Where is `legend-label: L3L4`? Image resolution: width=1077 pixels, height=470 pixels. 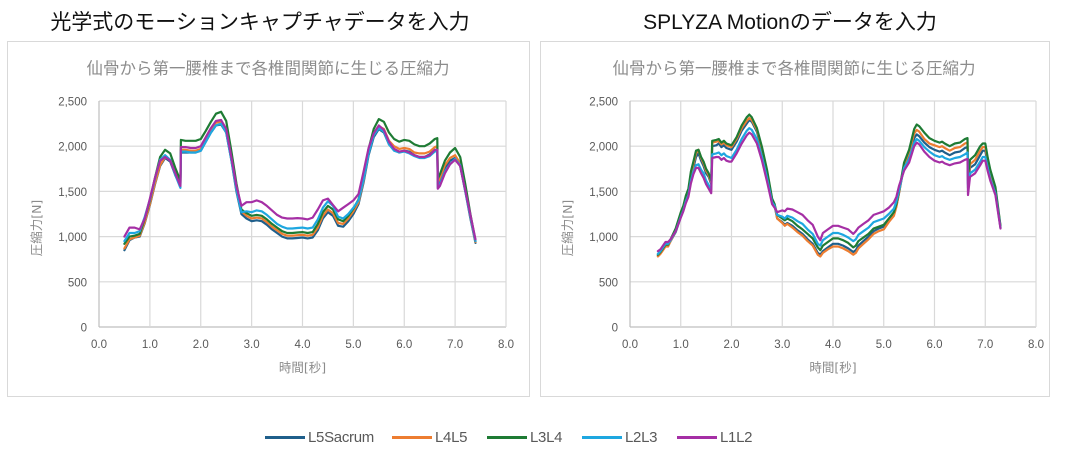 legend-label: L3L4 is located at coordinates (546, 437).